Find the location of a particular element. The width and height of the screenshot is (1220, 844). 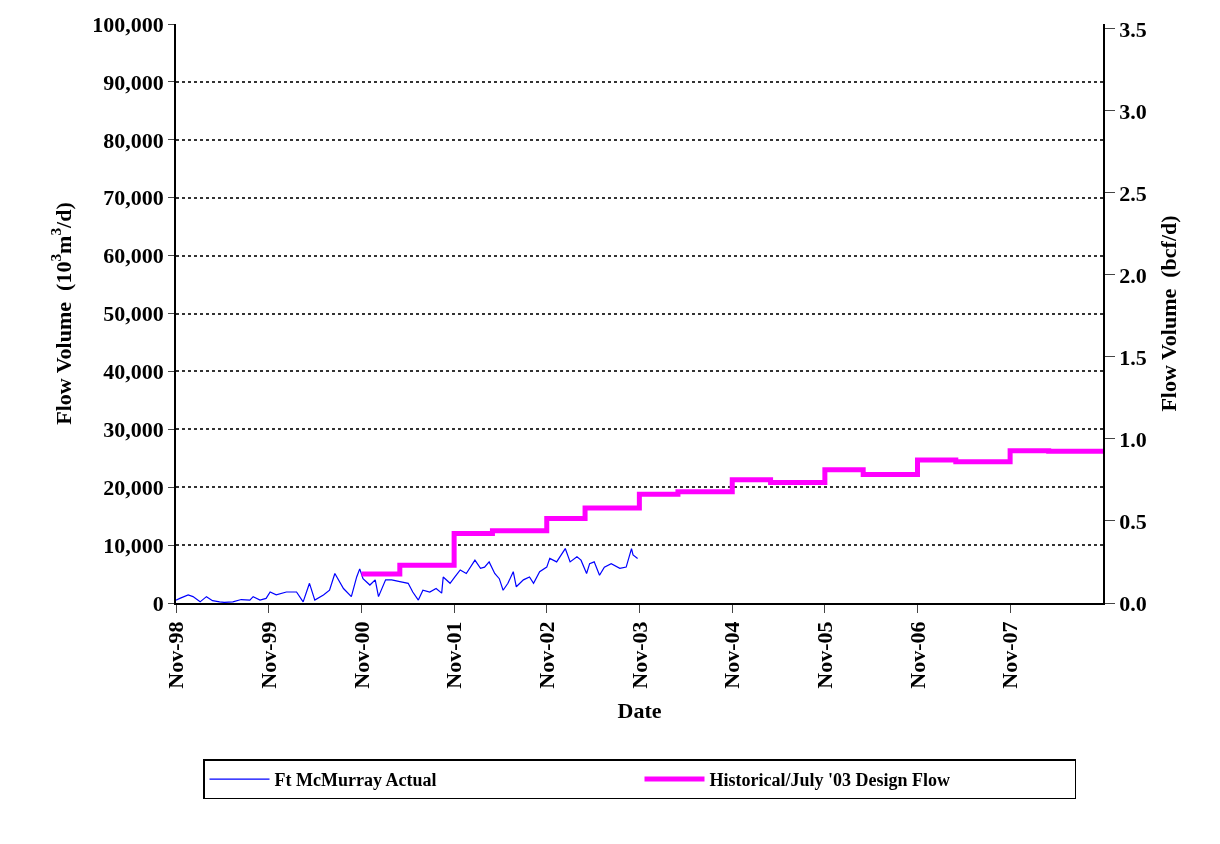

y-tick-label: 70,000 is located at coordinates (133, 198).